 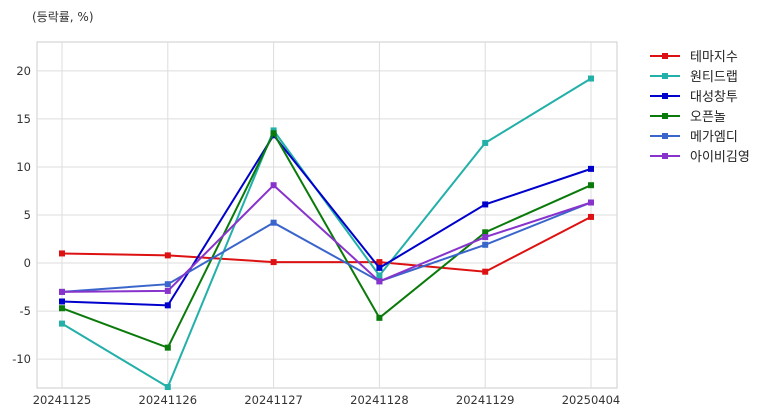 I want to click on y-tick-label: 15, so click(x=23, y=119).